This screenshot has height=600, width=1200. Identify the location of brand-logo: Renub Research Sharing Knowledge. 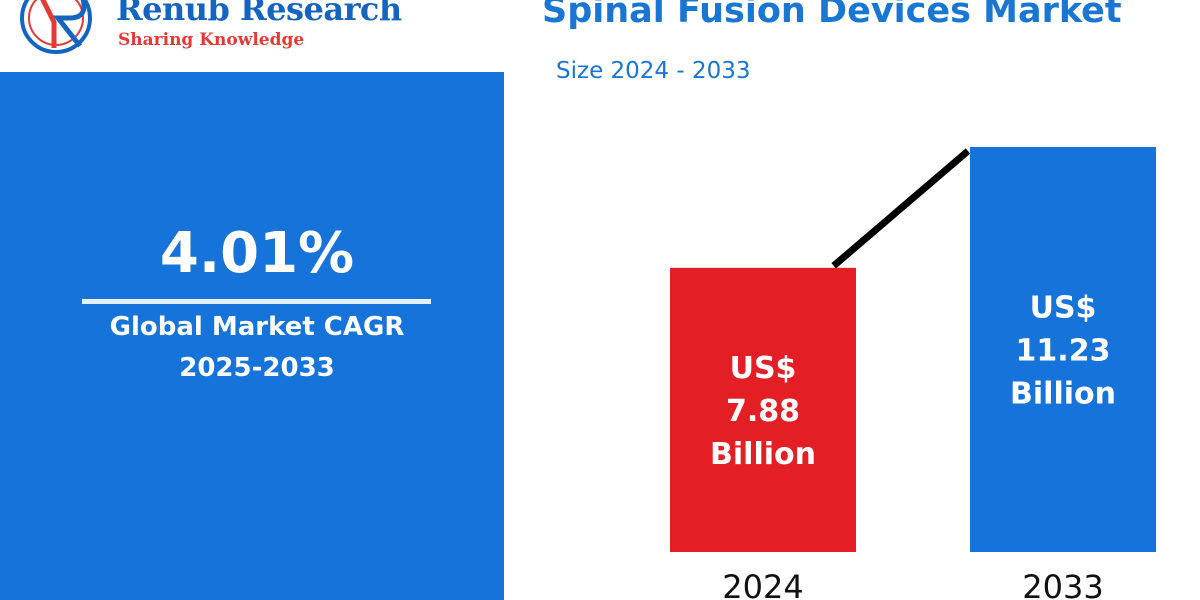
(210, 28).